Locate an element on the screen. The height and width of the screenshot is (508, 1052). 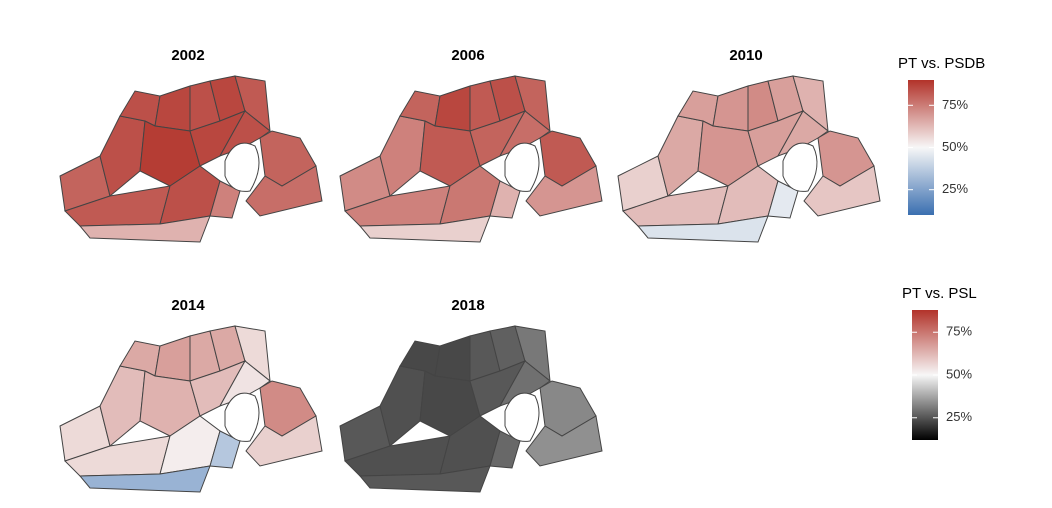
panel-title: 2014 is located at coordinates (188, 305).